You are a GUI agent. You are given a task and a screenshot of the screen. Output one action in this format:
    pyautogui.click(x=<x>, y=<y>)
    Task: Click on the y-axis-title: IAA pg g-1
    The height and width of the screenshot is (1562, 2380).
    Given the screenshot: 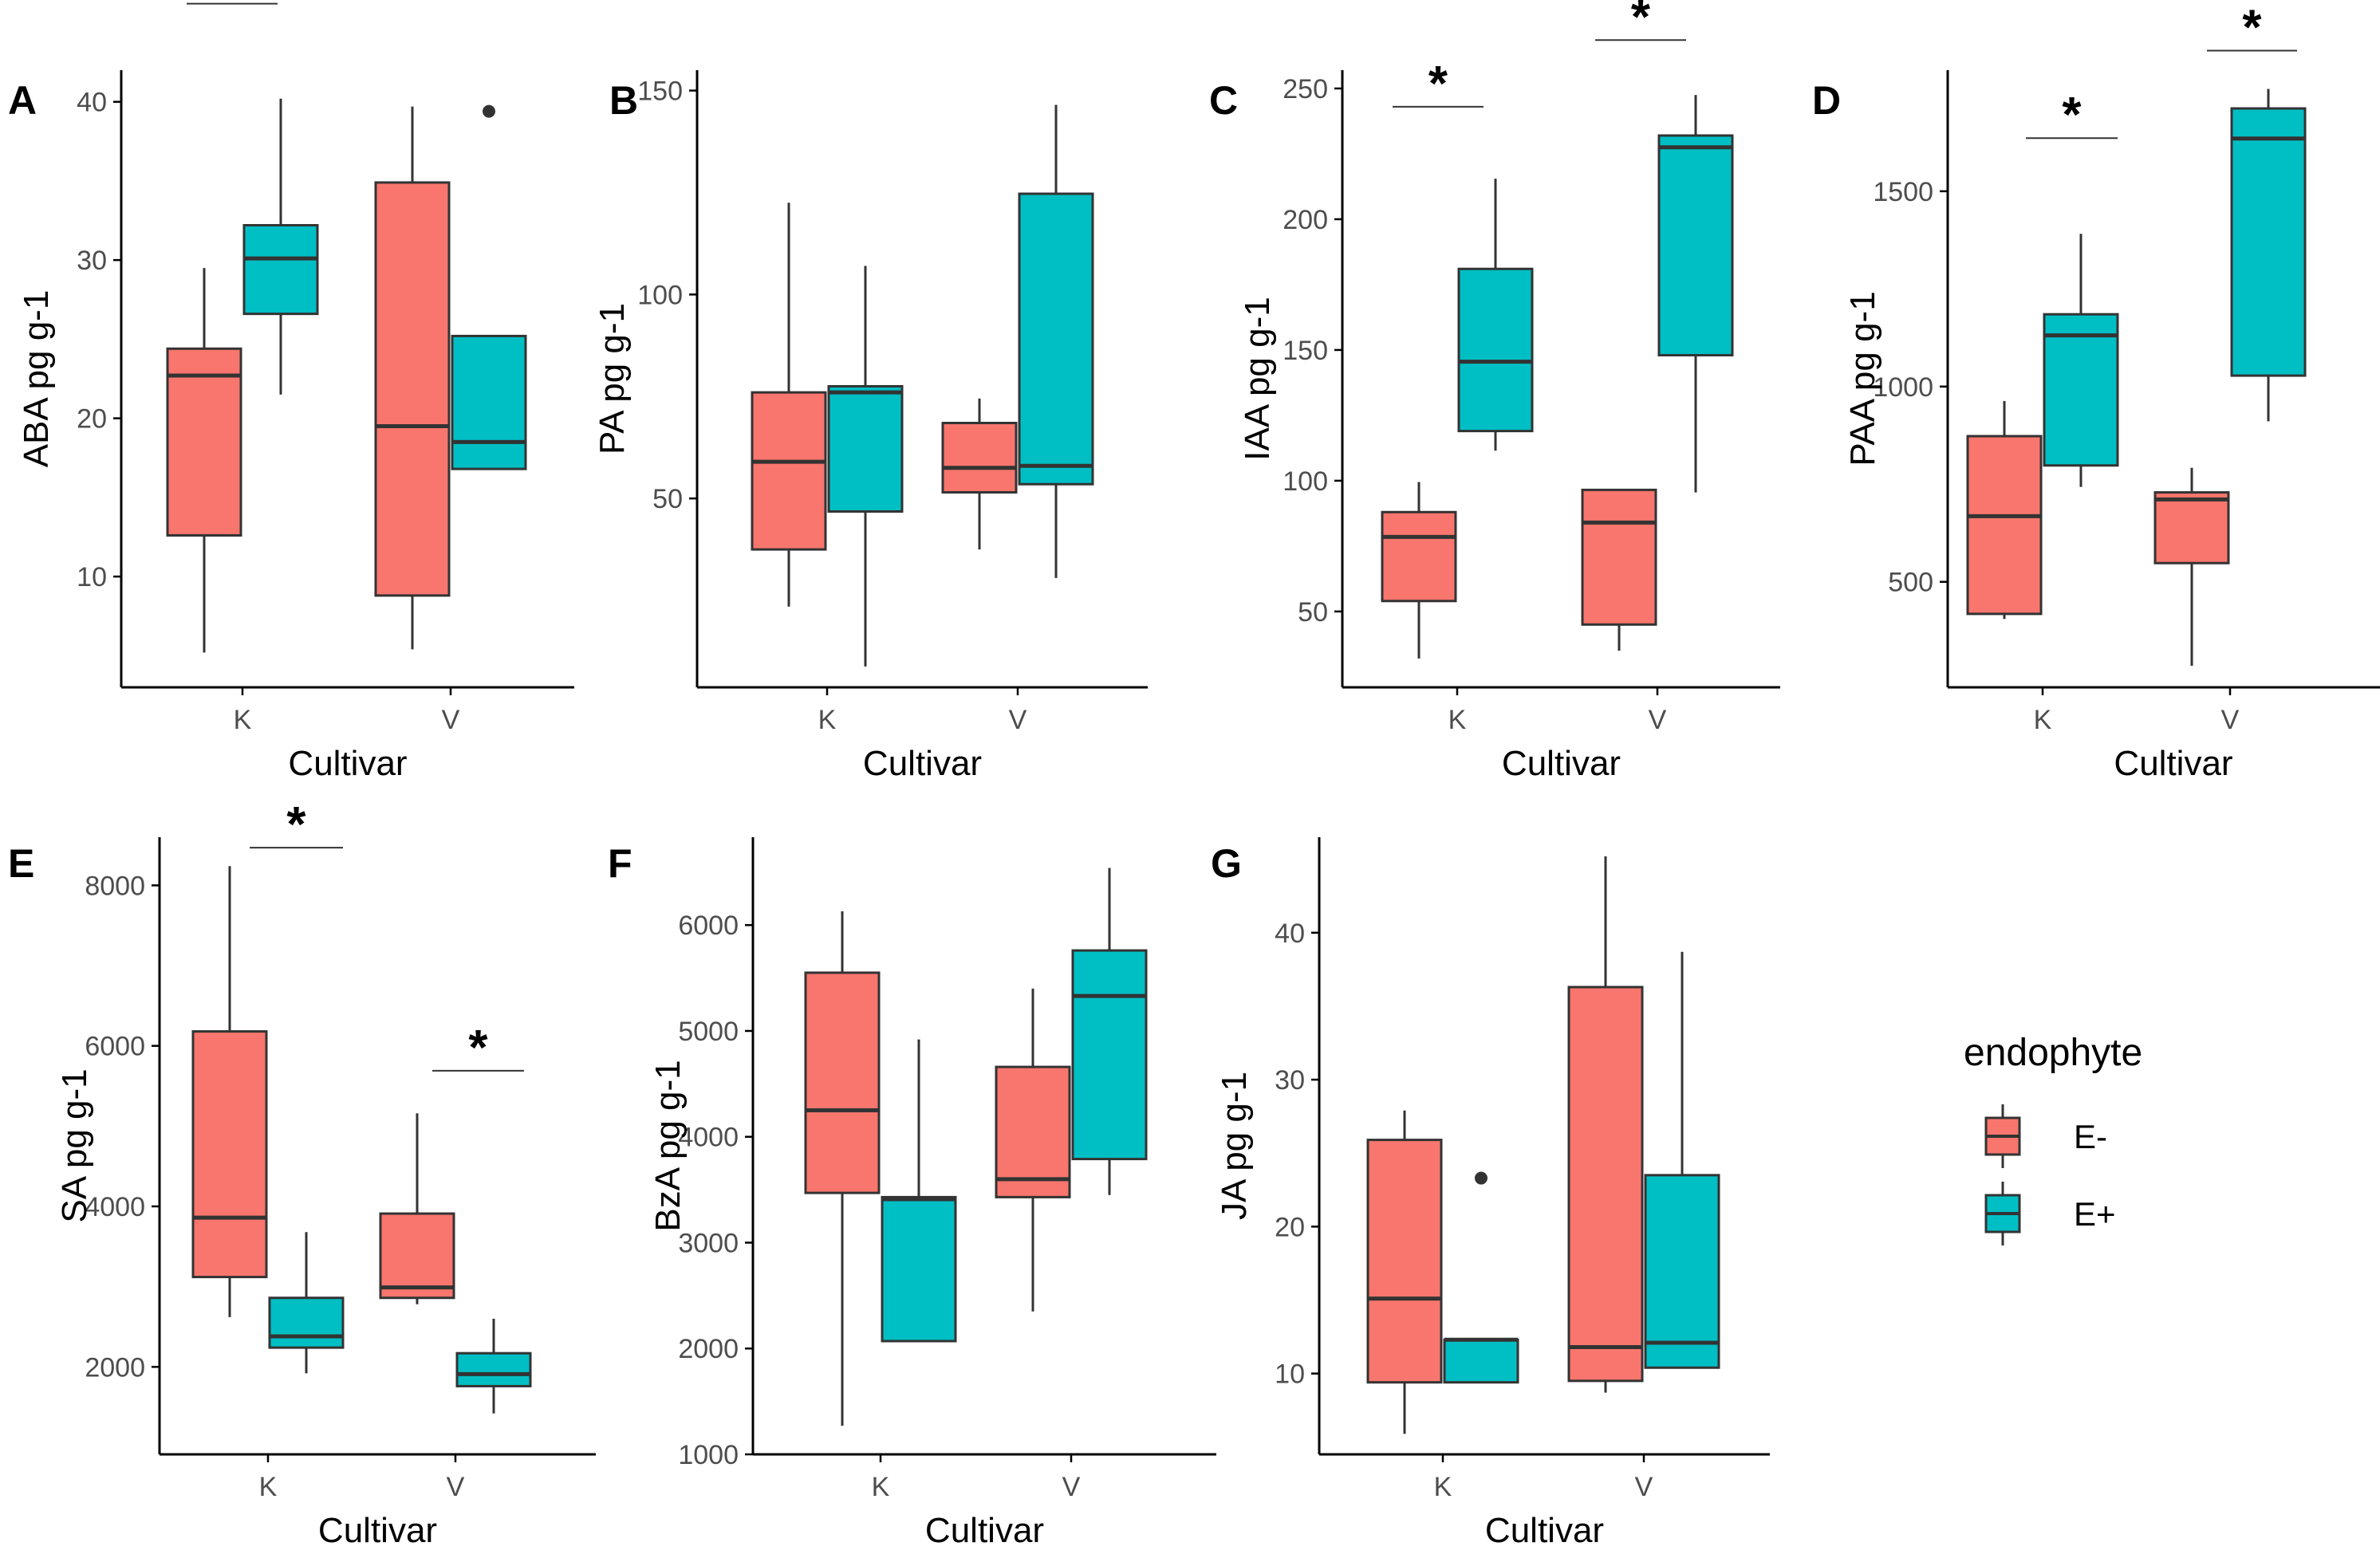 What is the action you would take?
    pyautogui.click(x=1257, y=379)
    